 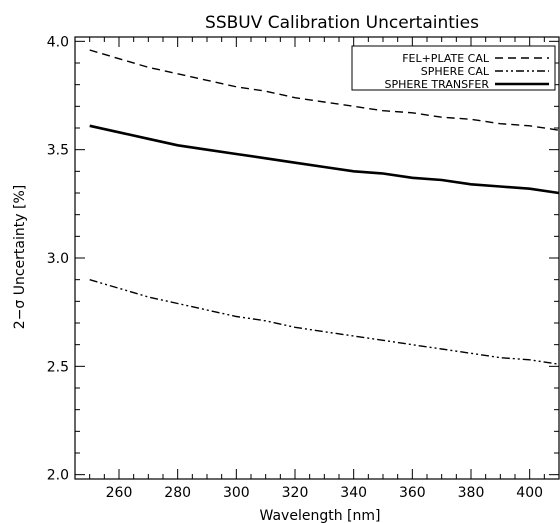 I want to click on x-axis-label: Wavelength [nm], so click(x=320, y=515).